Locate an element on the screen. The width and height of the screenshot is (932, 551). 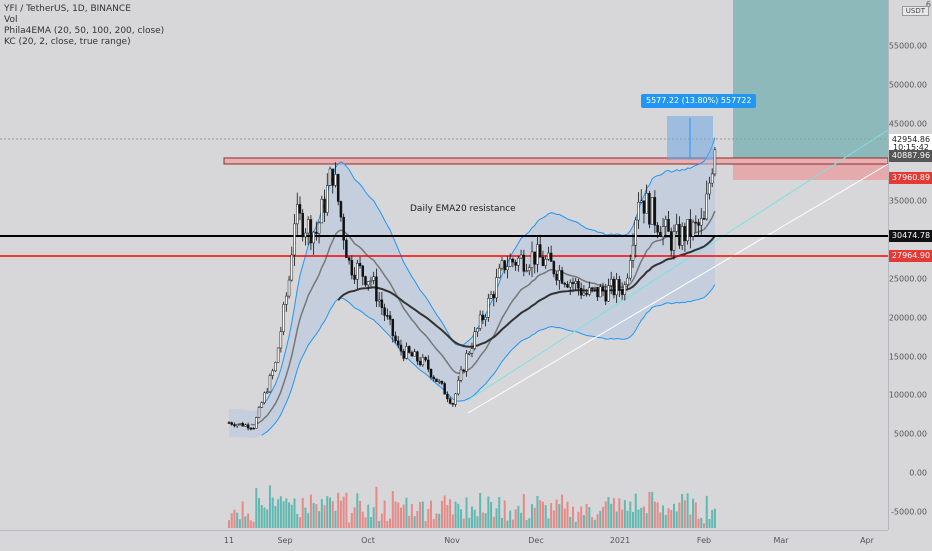
time-tick: Sep is located at coordinates (285, 540).